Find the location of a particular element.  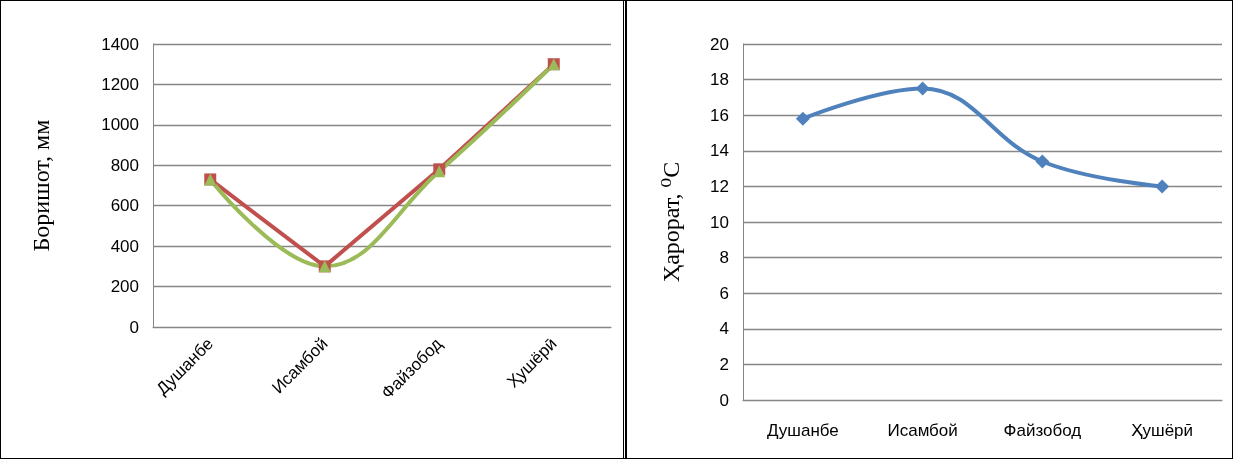

y-tick-label: 800 is located at coordinates (124, 165).